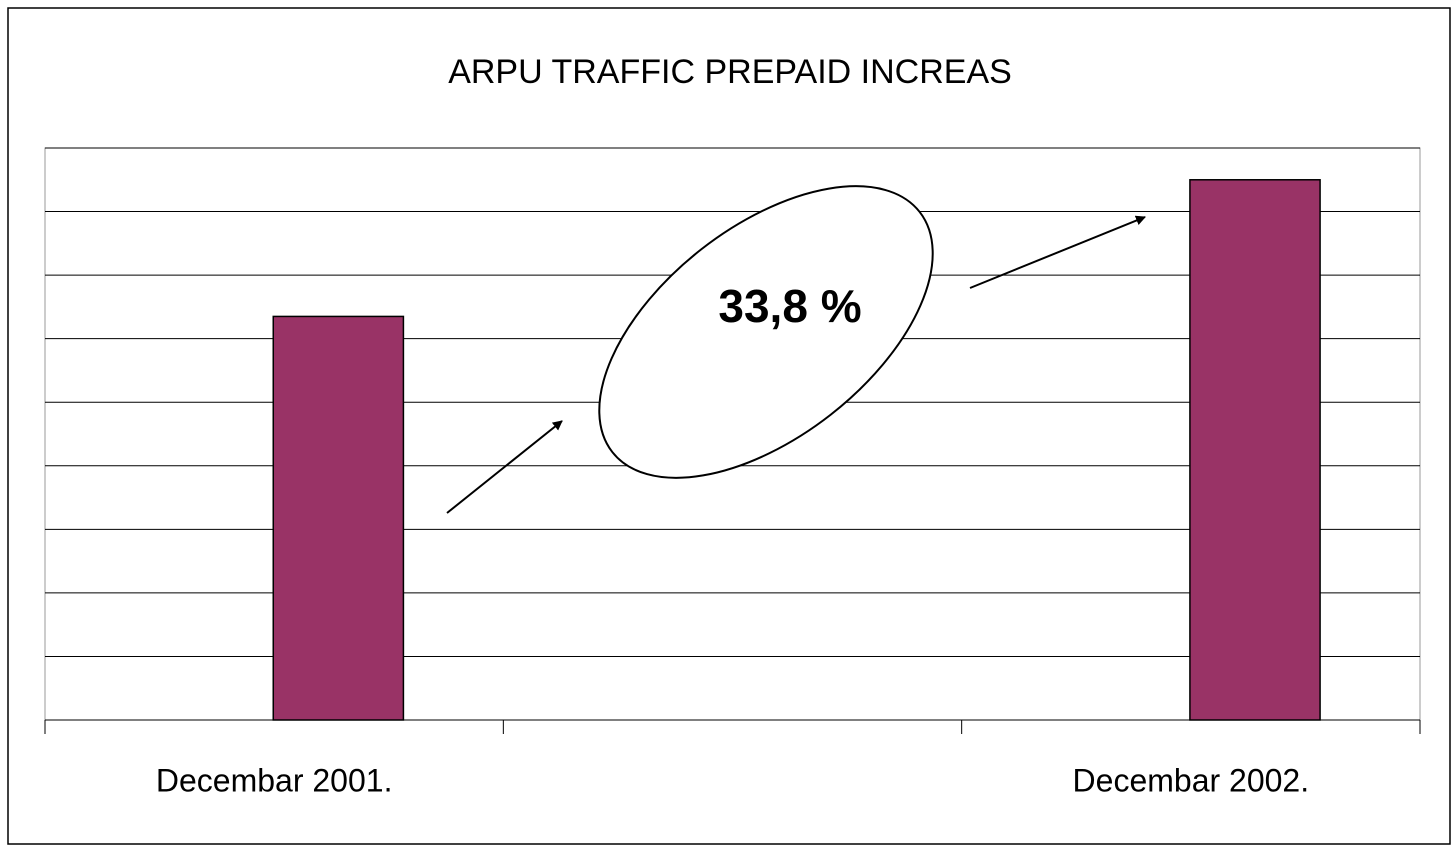 The height and width of the screenshot is (845, 1451). What do you see at coordinates (1191, 780) in the screenshot?
I see `x-tick-label: Decembar 2002.` at bounding box center [1191, 780].